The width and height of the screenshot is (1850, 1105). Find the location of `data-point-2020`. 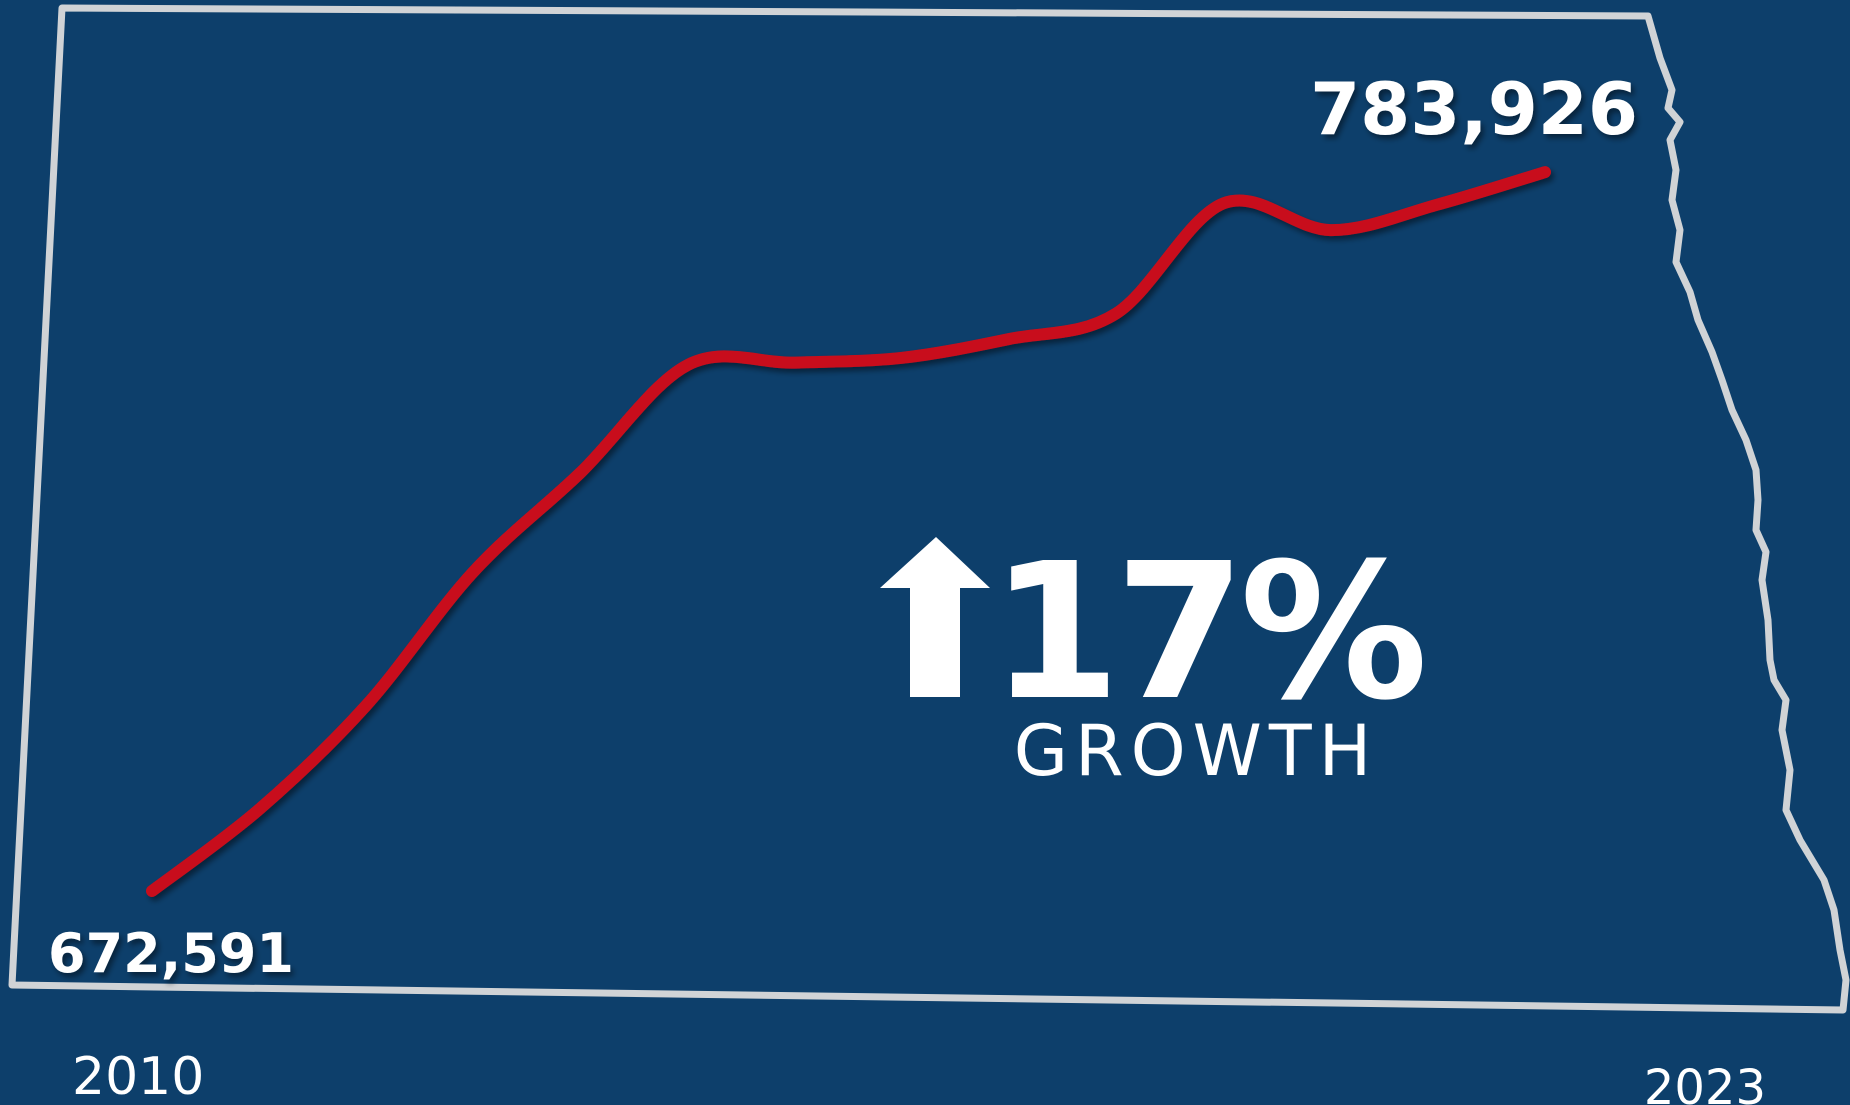

data-point-2020 is located at coordinates (1224, 203).